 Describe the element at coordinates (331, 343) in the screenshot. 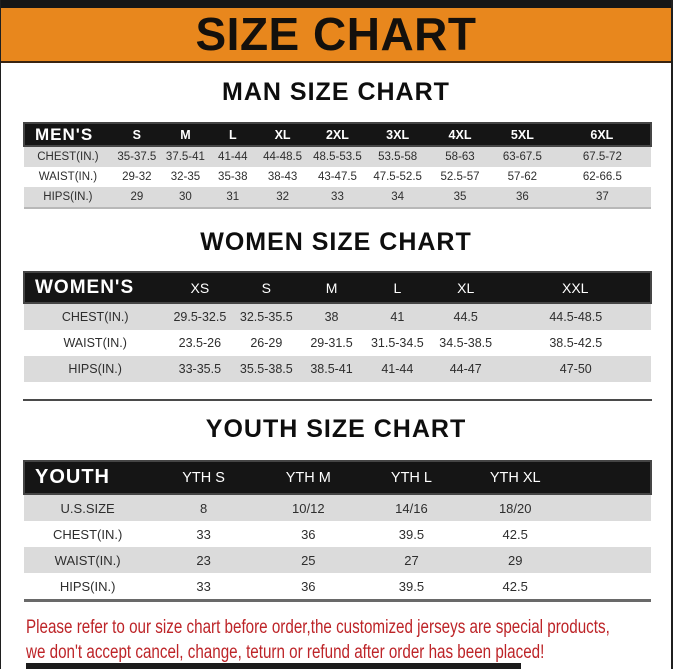

I see `size-value: 29-31.5` at that location.